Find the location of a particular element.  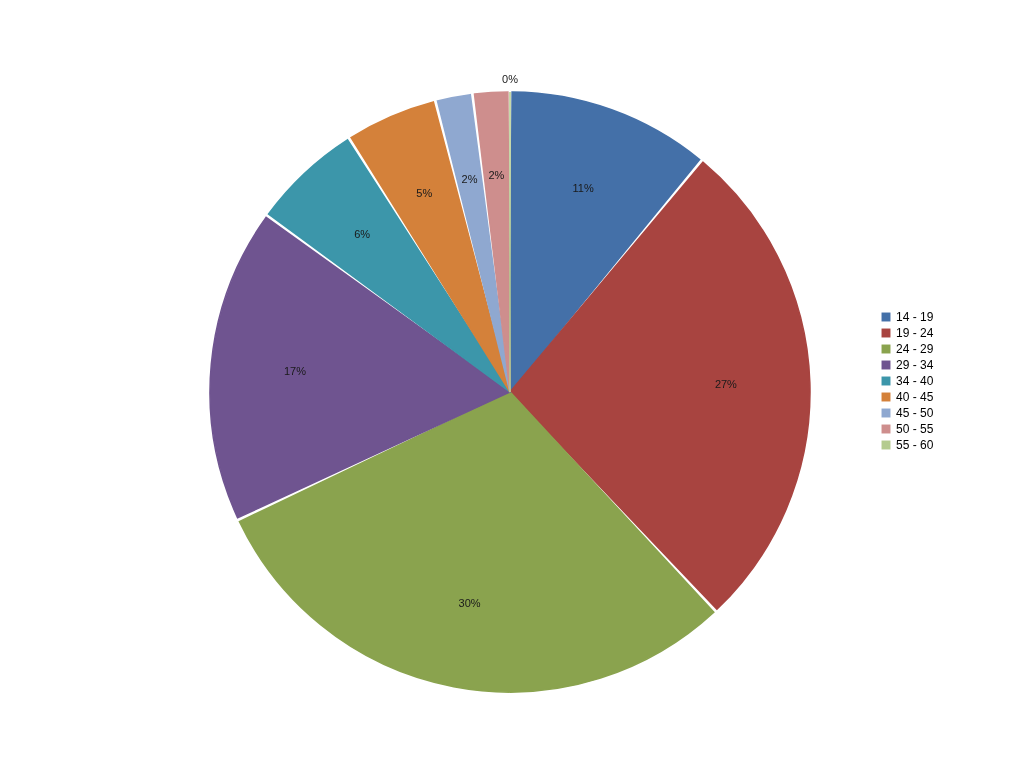

legend-label: 55 - 60 is located at coordinates (915, 445).